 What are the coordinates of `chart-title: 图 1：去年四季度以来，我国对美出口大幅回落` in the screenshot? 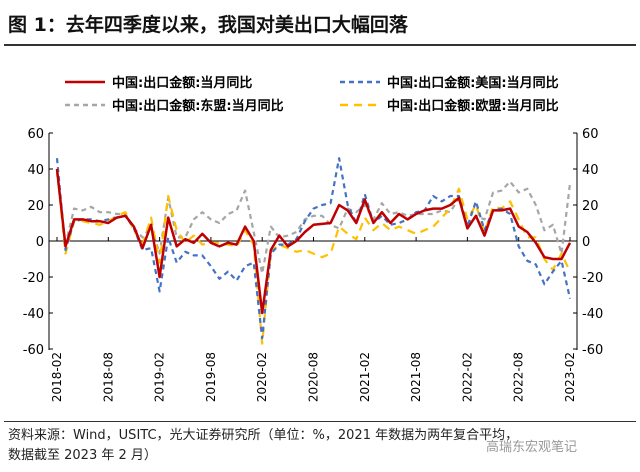 It's located at (208, 25).